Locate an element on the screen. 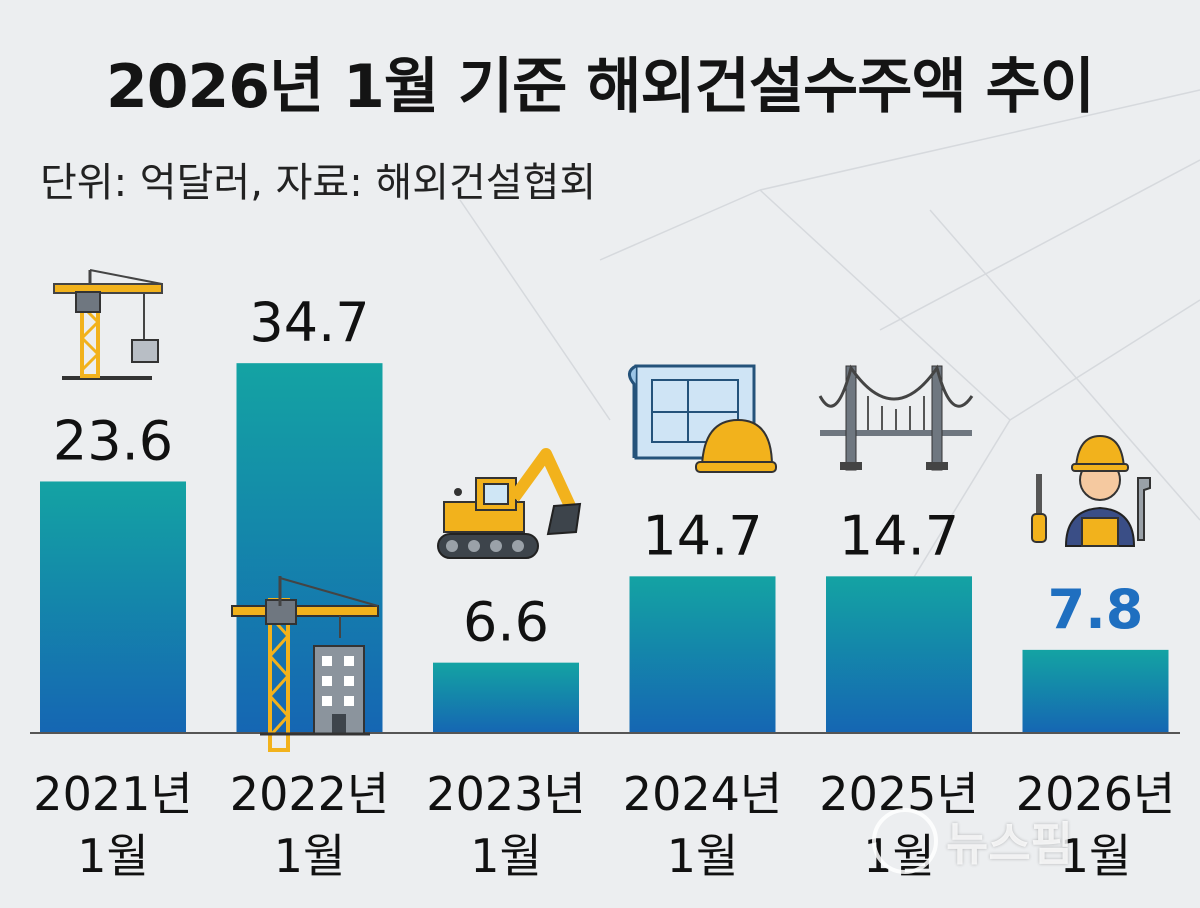 The height and width of the screenshot is (908, 1200). value-label-0: 23.6 is located at coordinates (113, 440).